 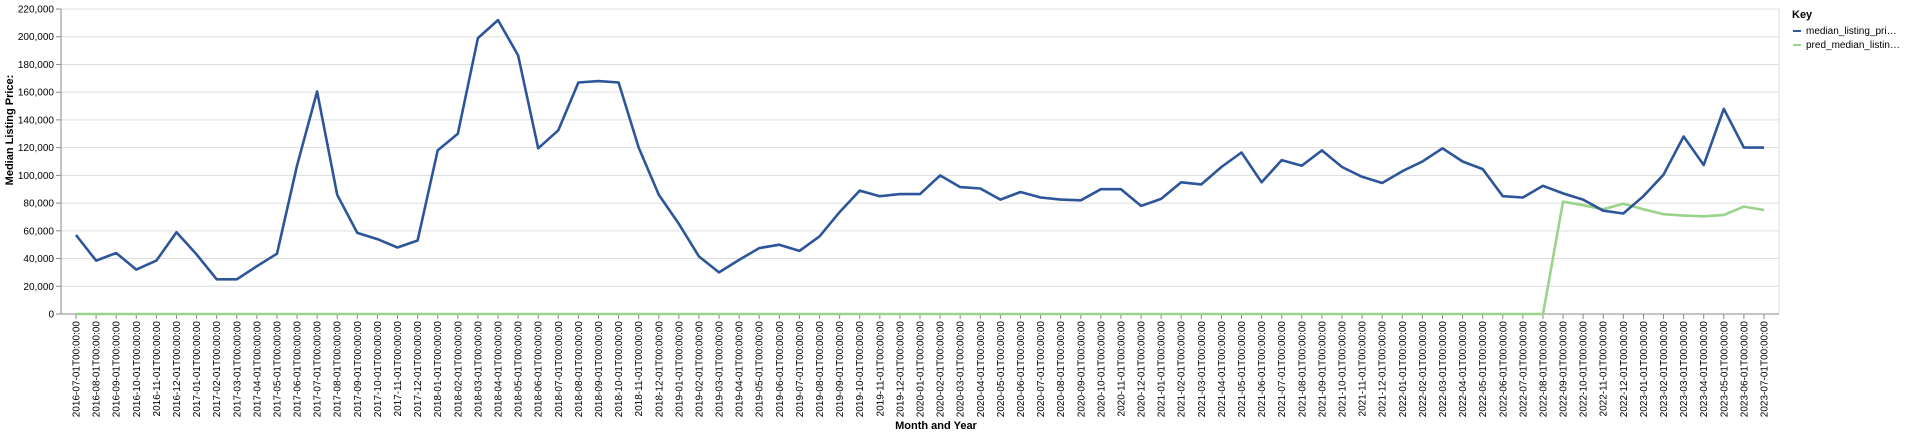 I want to click on x-tick-label: 2018-01-01T00:00:00, so click(x=438, y=369).